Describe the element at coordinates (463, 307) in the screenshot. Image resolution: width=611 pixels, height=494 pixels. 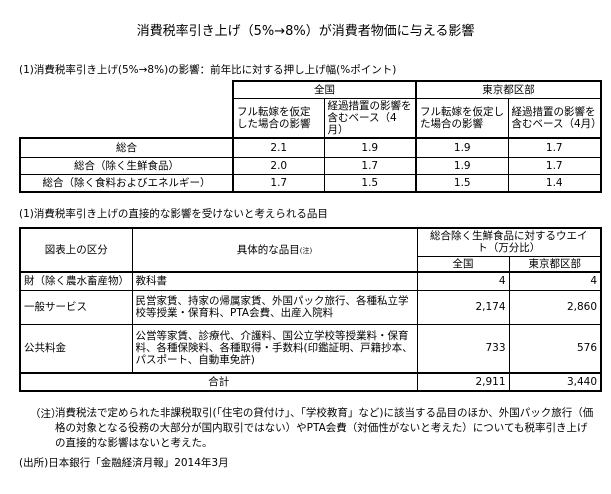
I see `cell: 2,174` at that location.